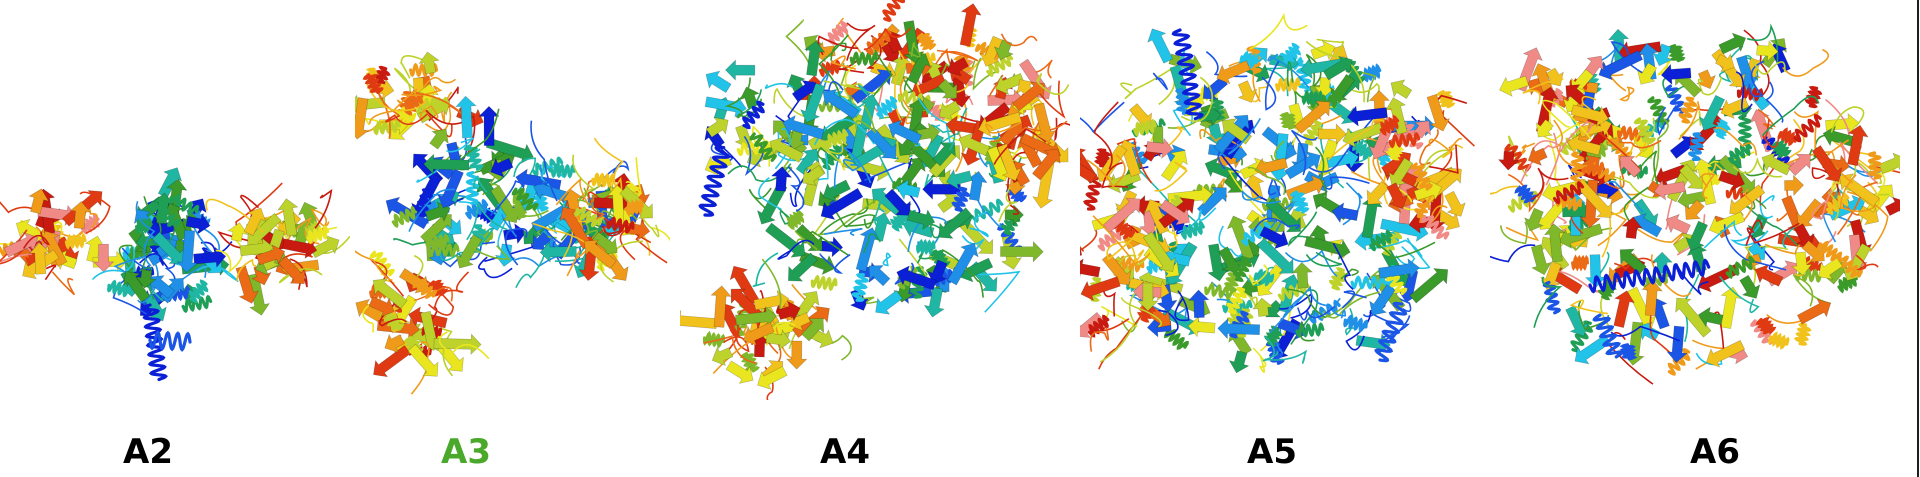 The height and width of the screenshot is (477, 1920). Describe the element at coordinates (148, 452) in the screenshot. I see `label-a2: A2` at that location.